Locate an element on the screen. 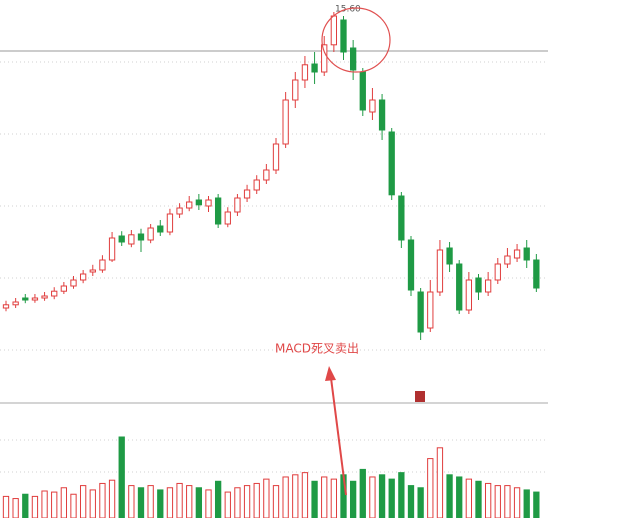 Image resolution: width=625 pixels, height=518 pixels. high-label: 15.60 is located at coordinates (348, 10).